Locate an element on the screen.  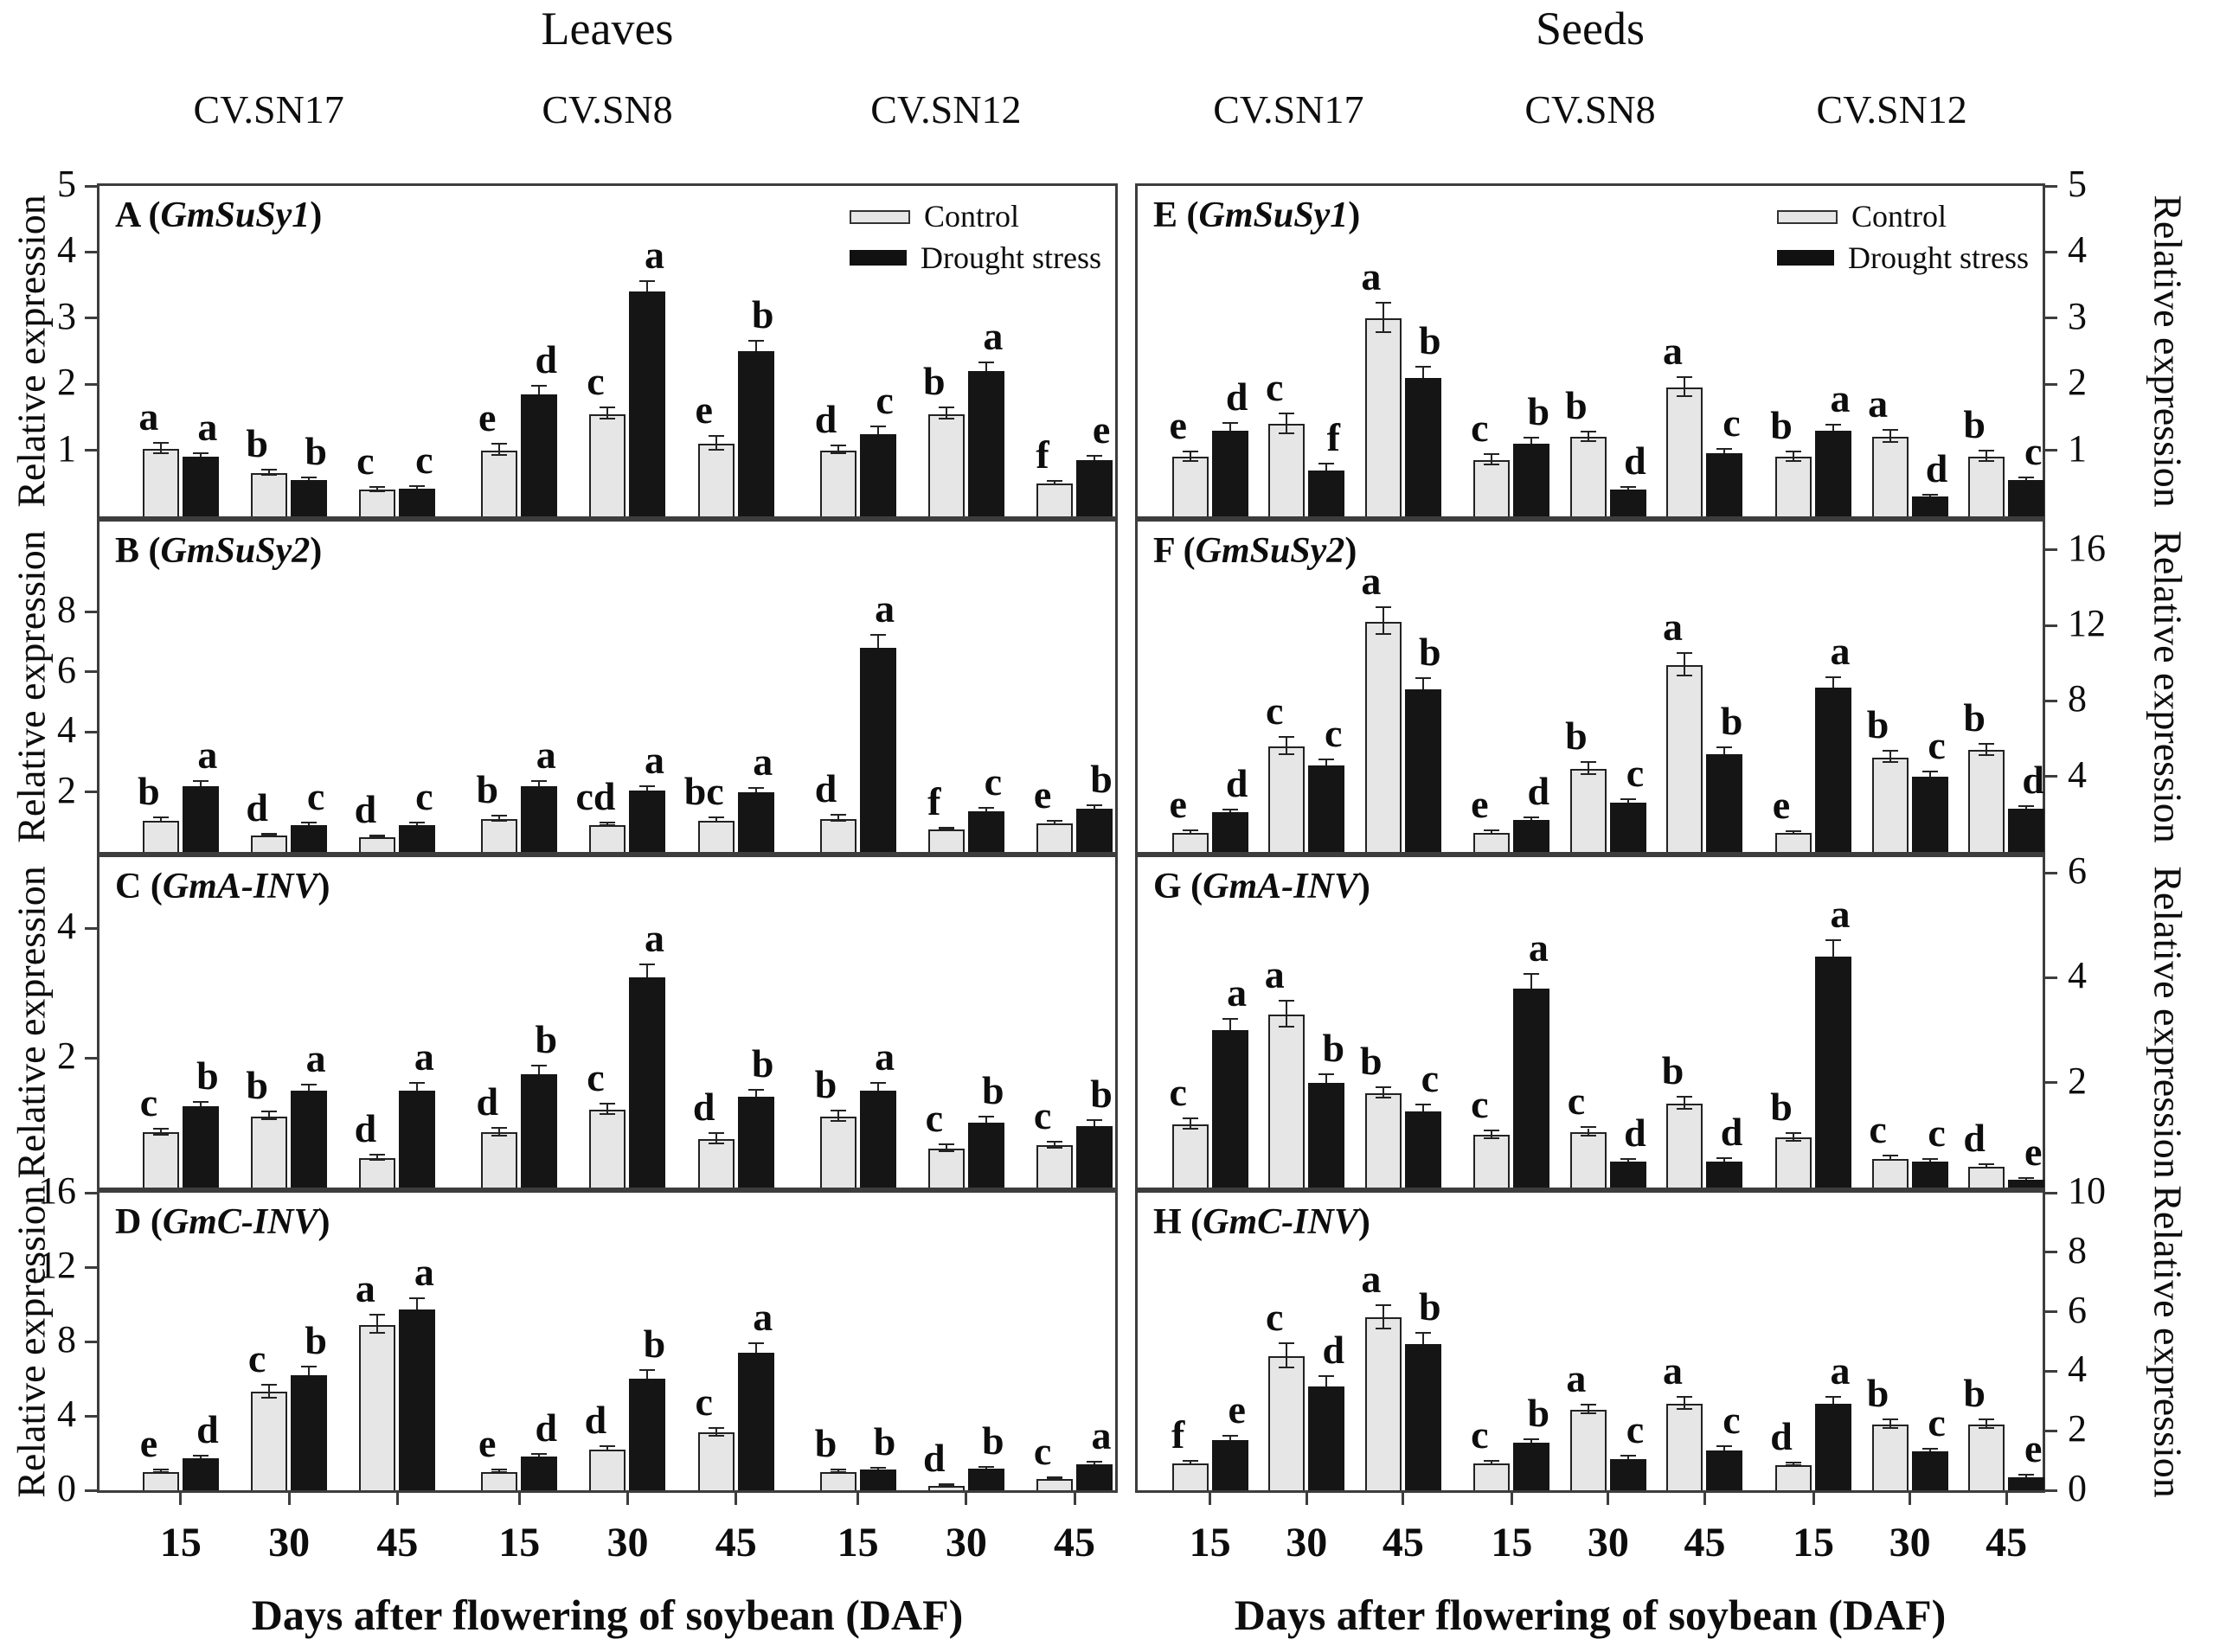
gene-name: GmSuSy2 is located at coordinates (235, 551).